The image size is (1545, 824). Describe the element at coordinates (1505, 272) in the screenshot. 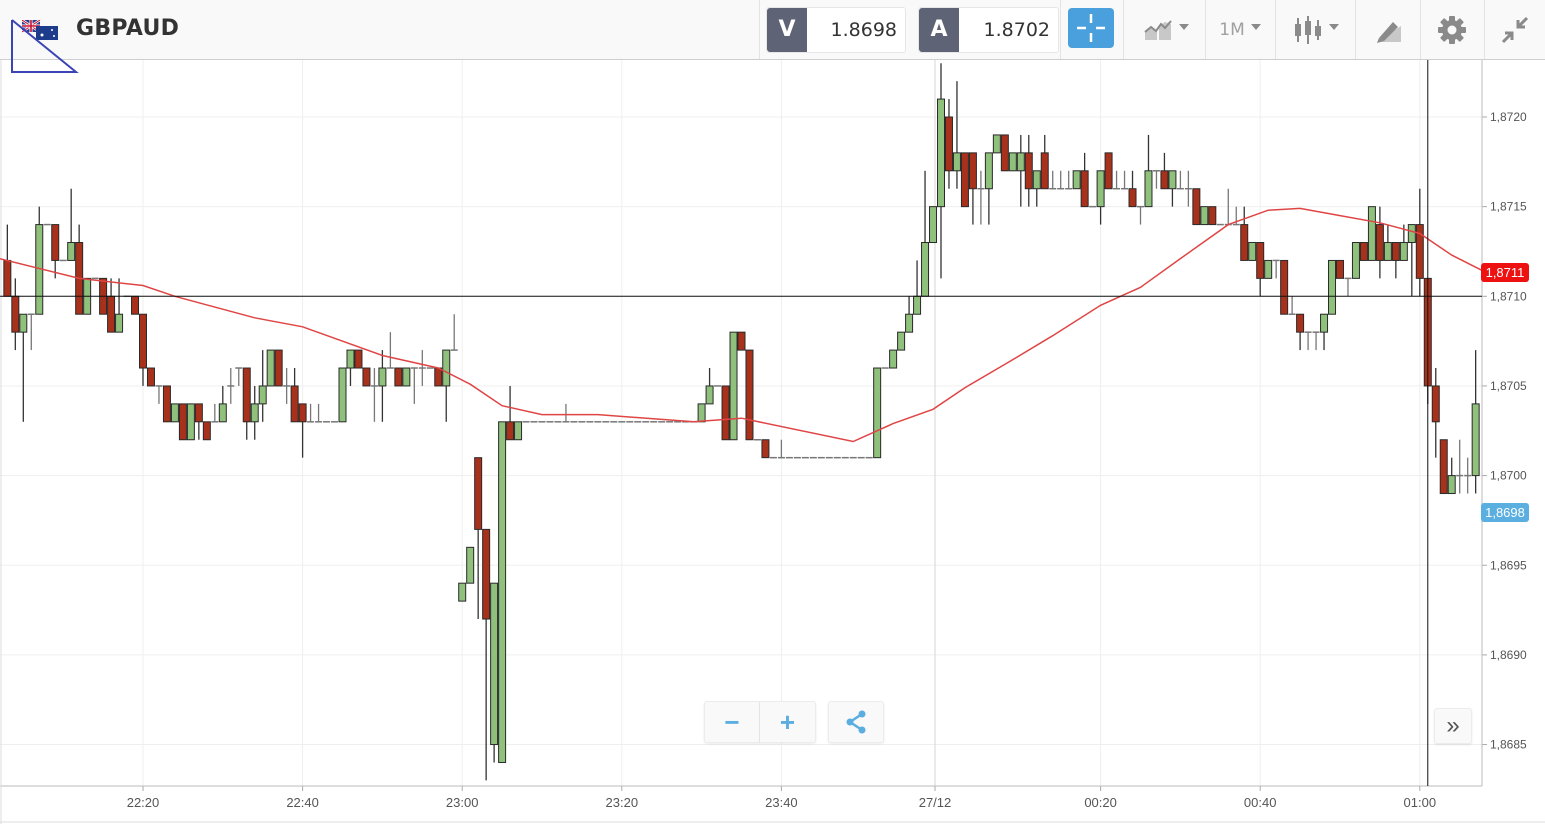

I see `ma-price-tag: 1,8711` at that location.